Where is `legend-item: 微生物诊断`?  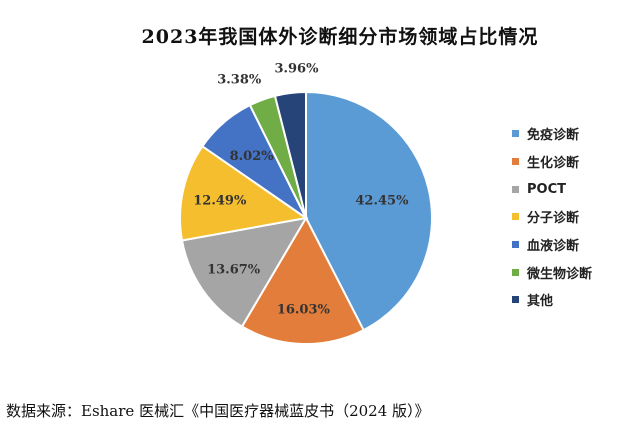 legend-item: 微生物诊断 is located at coordinates (574, 272).